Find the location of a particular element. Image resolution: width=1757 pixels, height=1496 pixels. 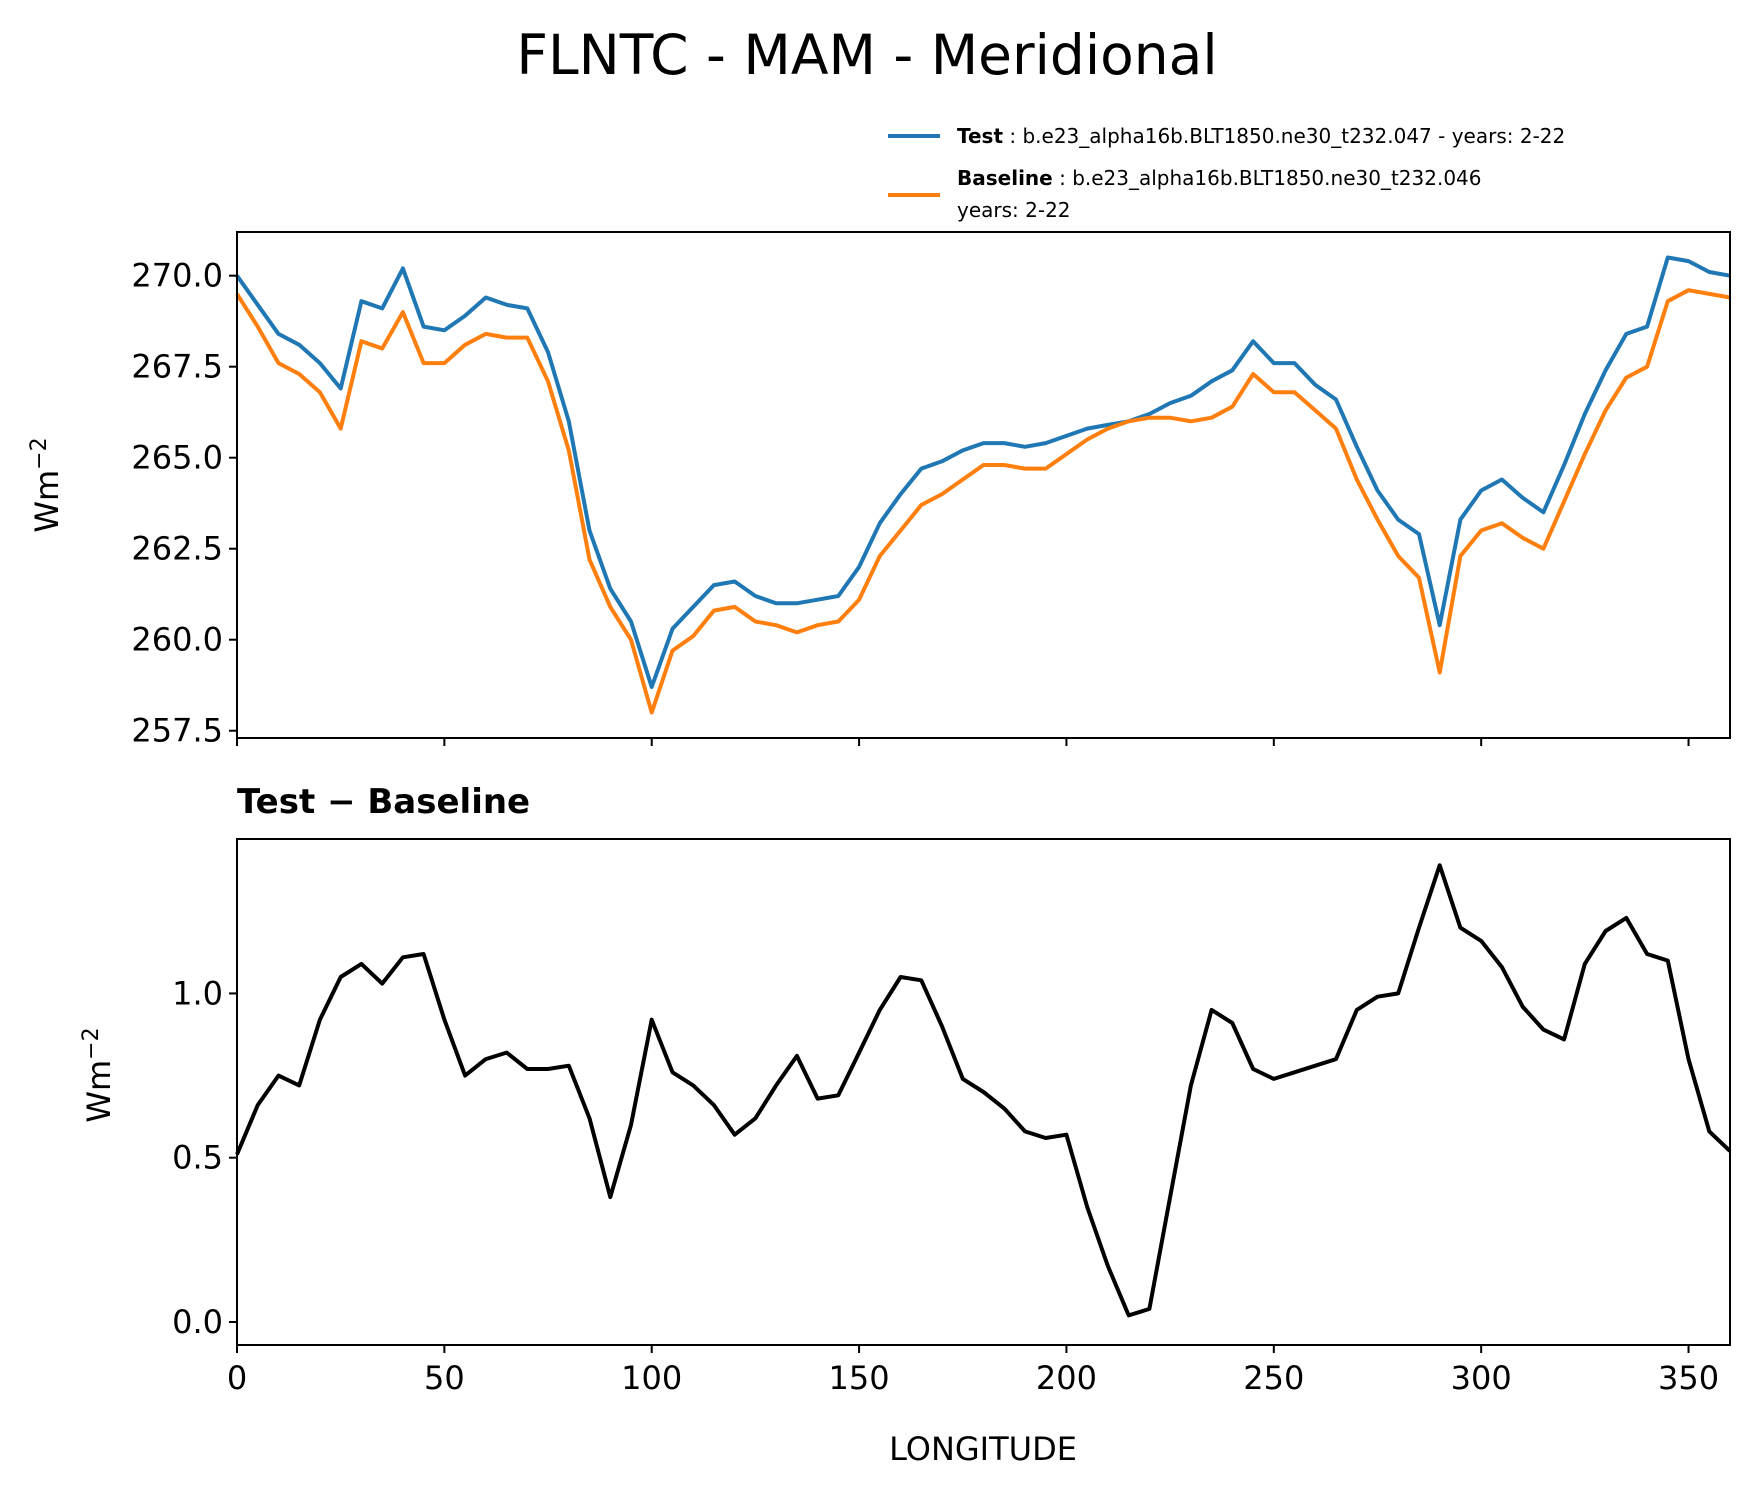

xtick-label: 100 is located at coordinates (651, 1378).